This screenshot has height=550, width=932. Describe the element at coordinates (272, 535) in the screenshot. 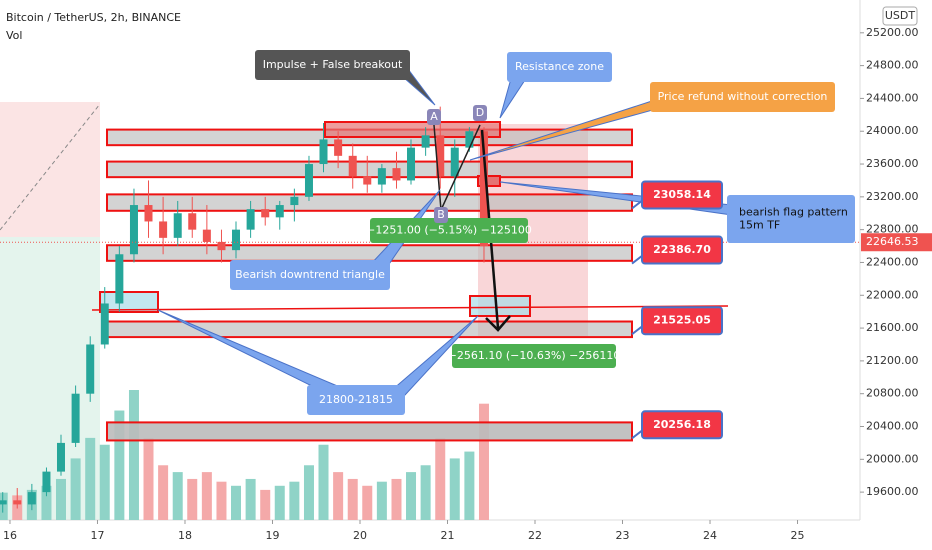

I see `x-tick-label: 19` at that location.